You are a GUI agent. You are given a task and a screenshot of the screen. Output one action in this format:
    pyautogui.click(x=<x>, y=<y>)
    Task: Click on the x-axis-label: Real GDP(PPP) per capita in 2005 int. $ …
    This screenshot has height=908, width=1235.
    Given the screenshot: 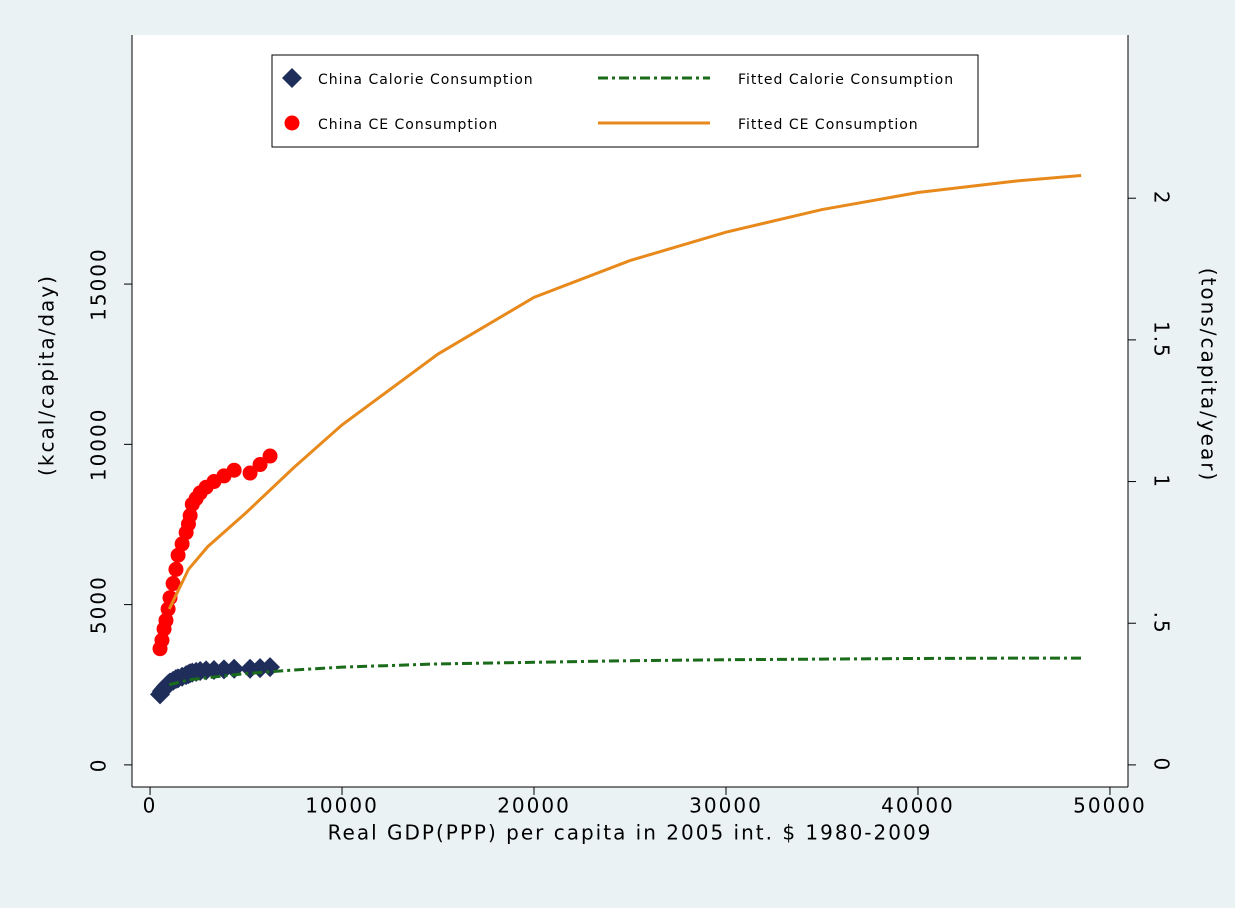 What is the action you would take?
    pyautogui.click(x=630, y=833)
    